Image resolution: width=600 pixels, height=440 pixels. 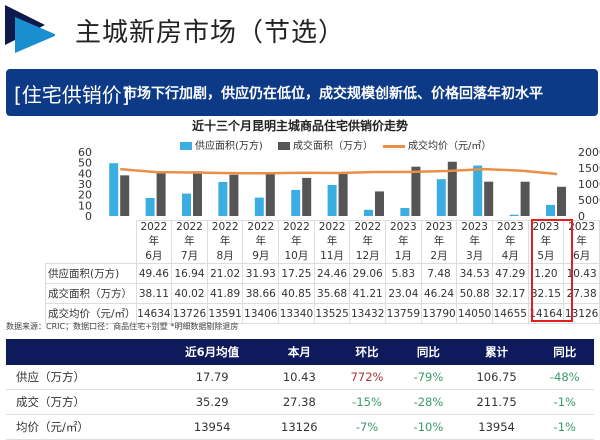 What do you see at coordinates (428, 402) in the screenshot?
I see `table-cell: -28%` at bounding box center [428, 402].